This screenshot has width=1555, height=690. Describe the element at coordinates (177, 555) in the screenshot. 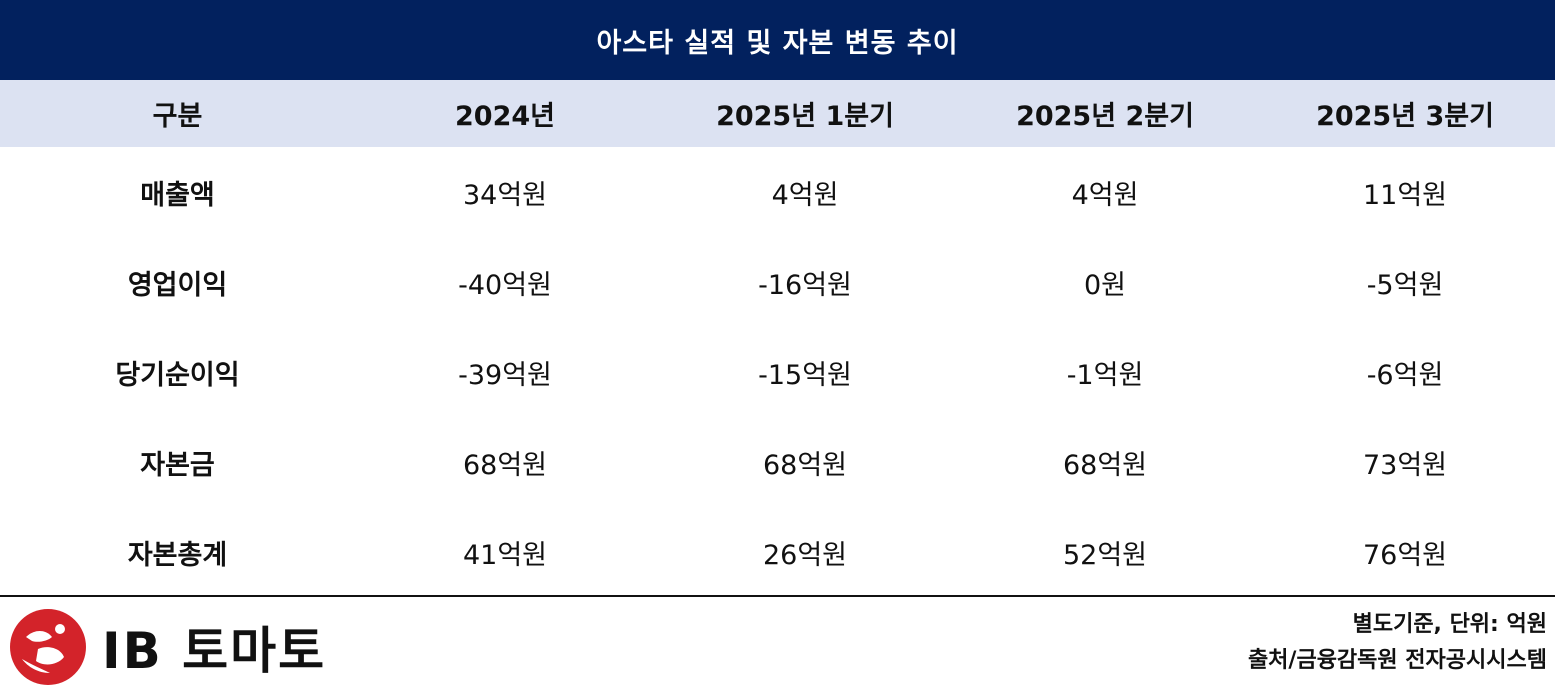

I see `row-label: 자본총계` at that location.